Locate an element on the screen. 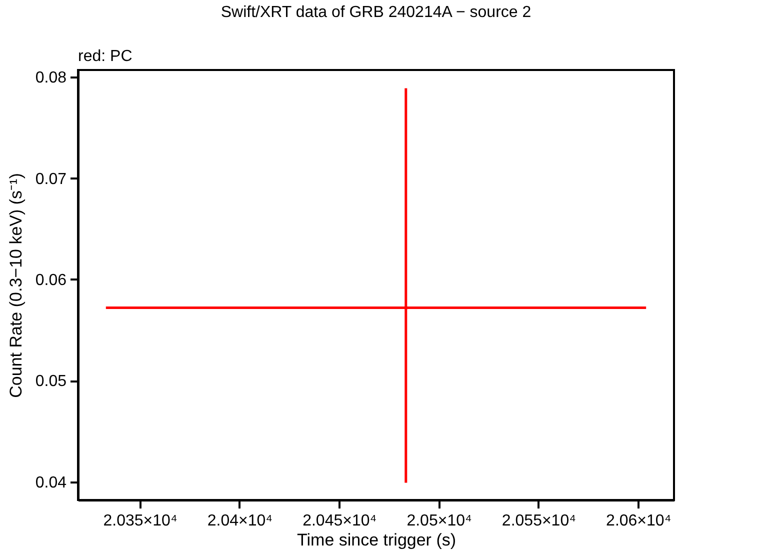 Image resolution: width=762 pixels, height=558 pixels. x-tick-label: 2.045×10⁴ is located at coordinates (339, 521).